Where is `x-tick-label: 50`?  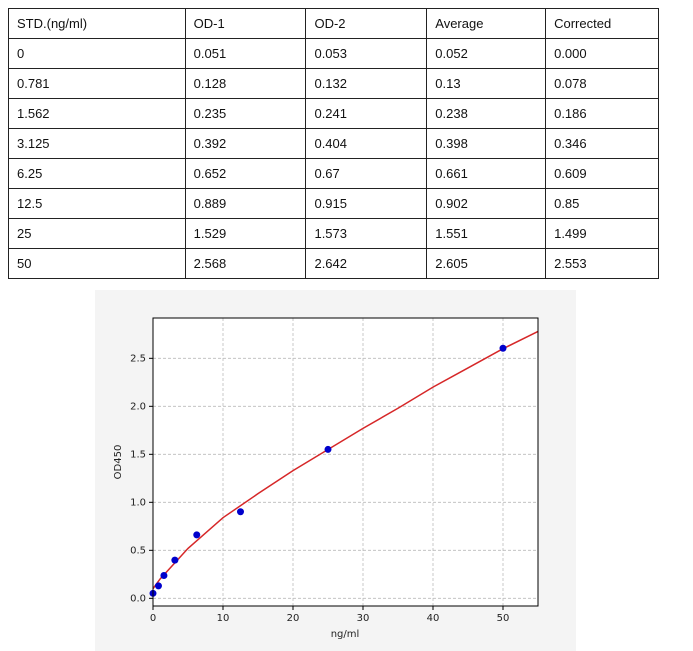
x-tick-label: 50 is located at coordinates (503, 618).